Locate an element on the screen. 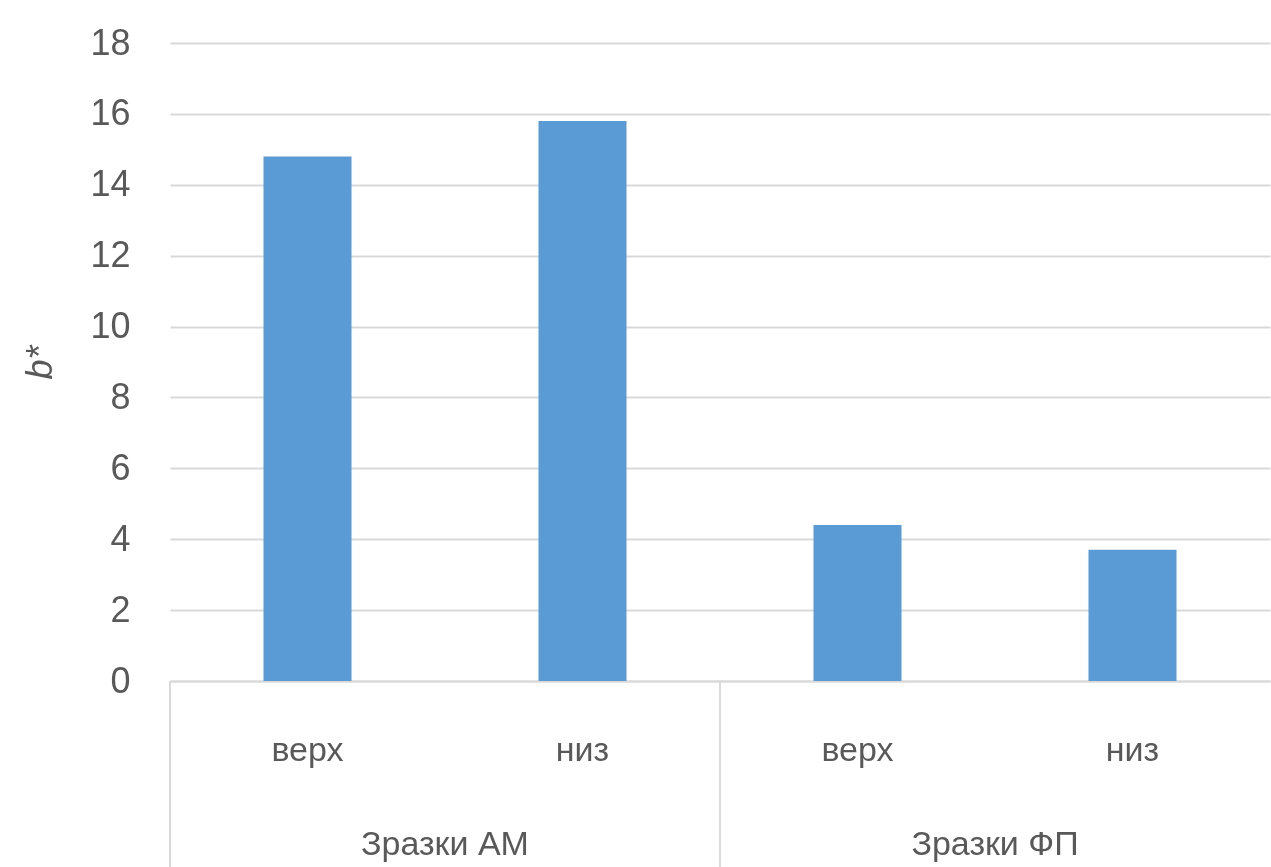  y-tick-label: 10 is located at coordinates (110, 326).